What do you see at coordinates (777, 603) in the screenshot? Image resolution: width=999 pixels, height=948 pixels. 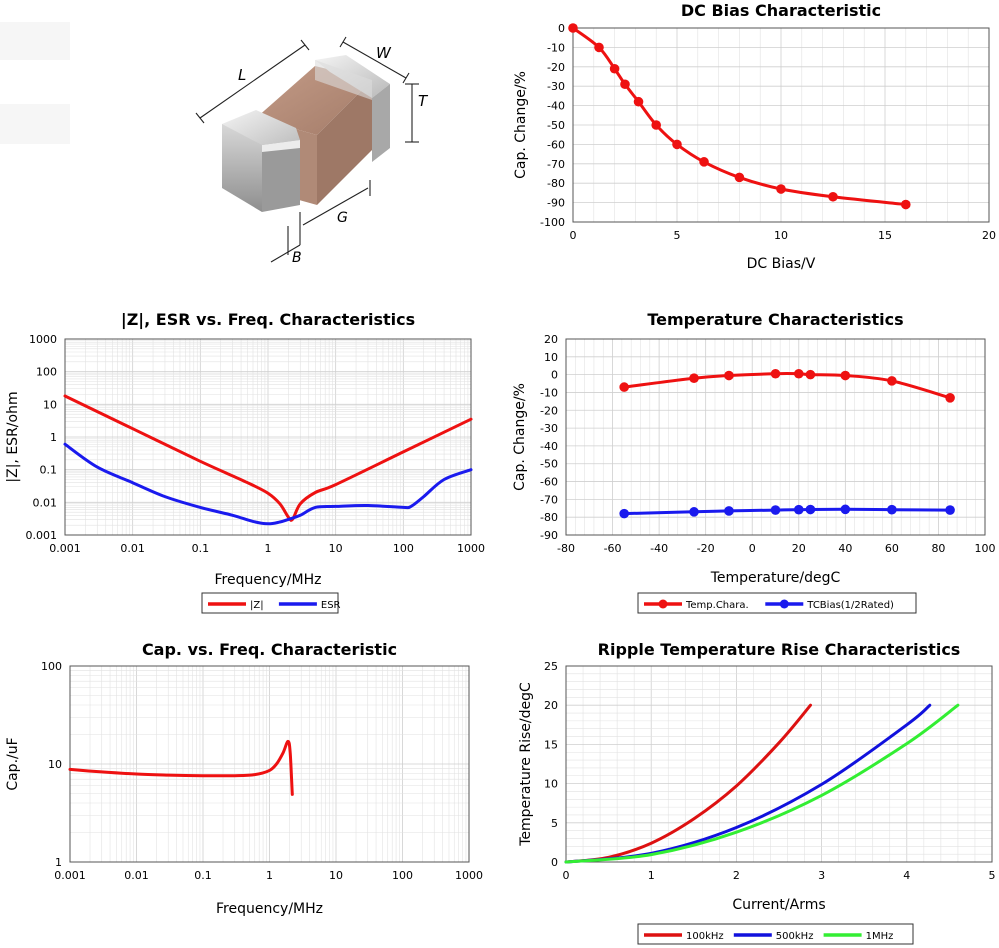 I see `legend: Temp.Chara. TCBias(1/2Rated)` at bounding box center [777, 603].